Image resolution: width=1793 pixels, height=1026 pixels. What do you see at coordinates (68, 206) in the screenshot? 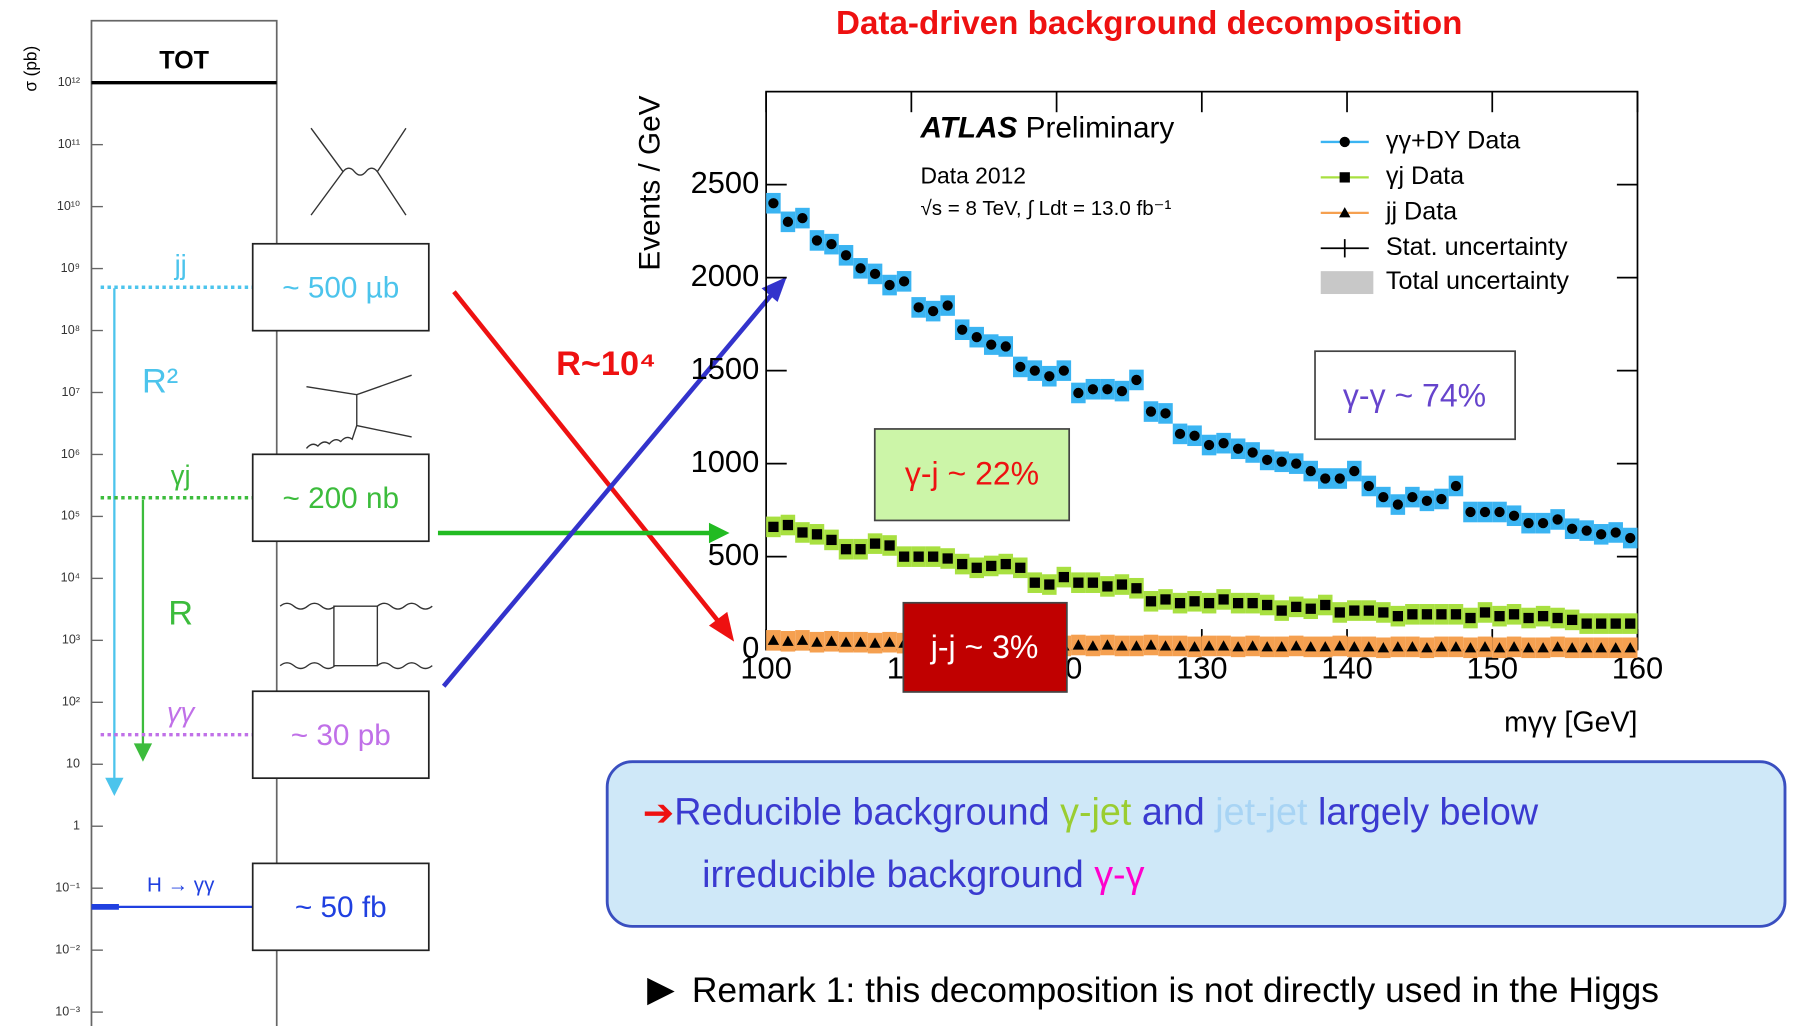
I see `y-tick-label: 10¹⁰` at bounding box center [68, 206].